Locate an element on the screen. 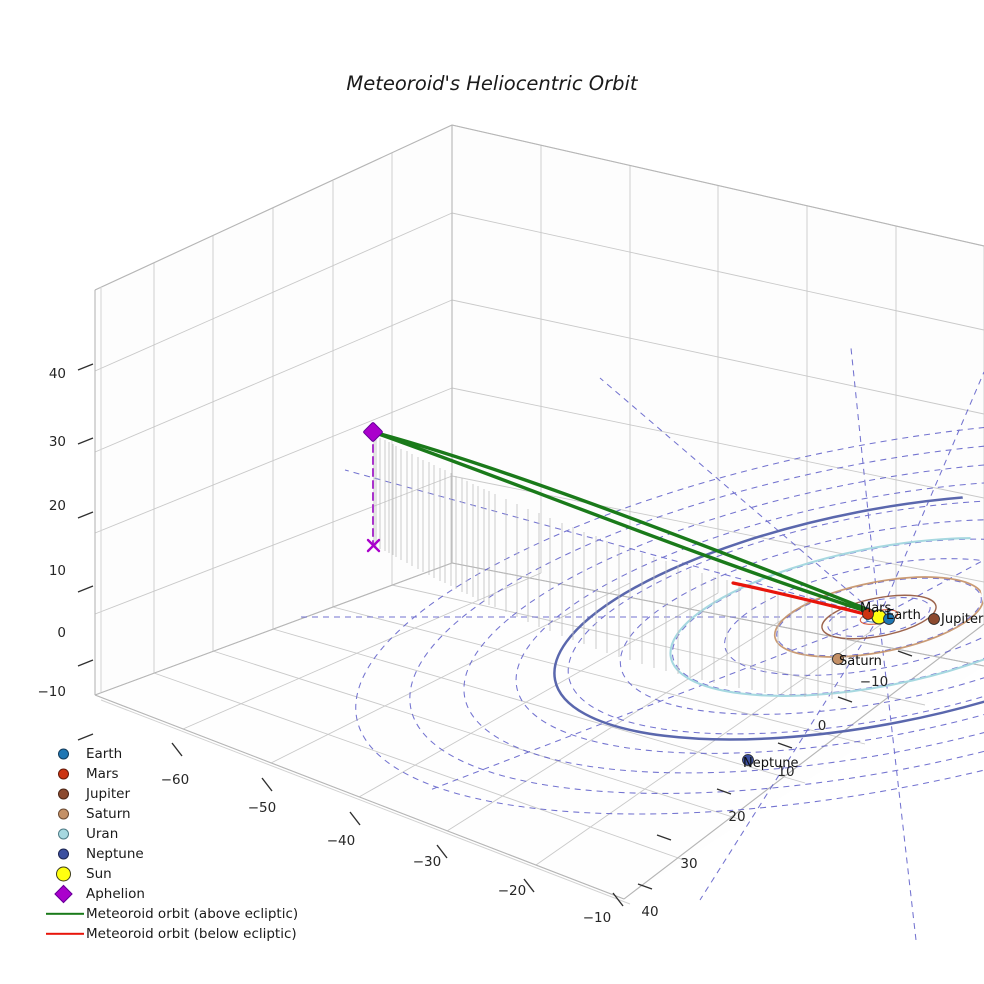  planet-marker-jupiter is located at coordinates (934, 619).